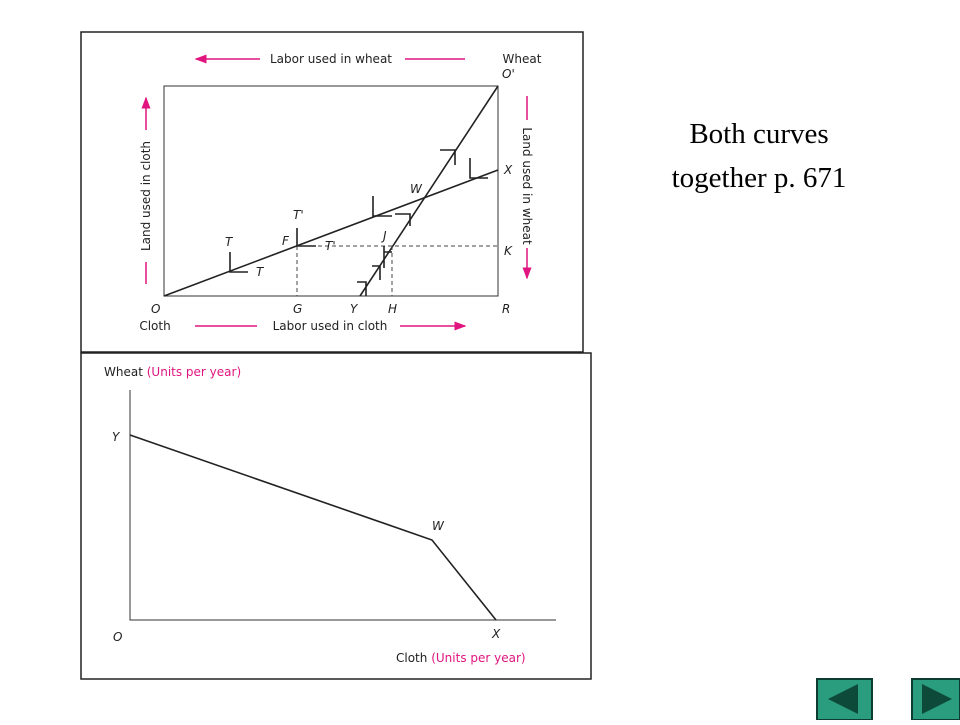 This screenshot has width=960, height=725. I want to click on edgeworth-box, so click(331, 191).